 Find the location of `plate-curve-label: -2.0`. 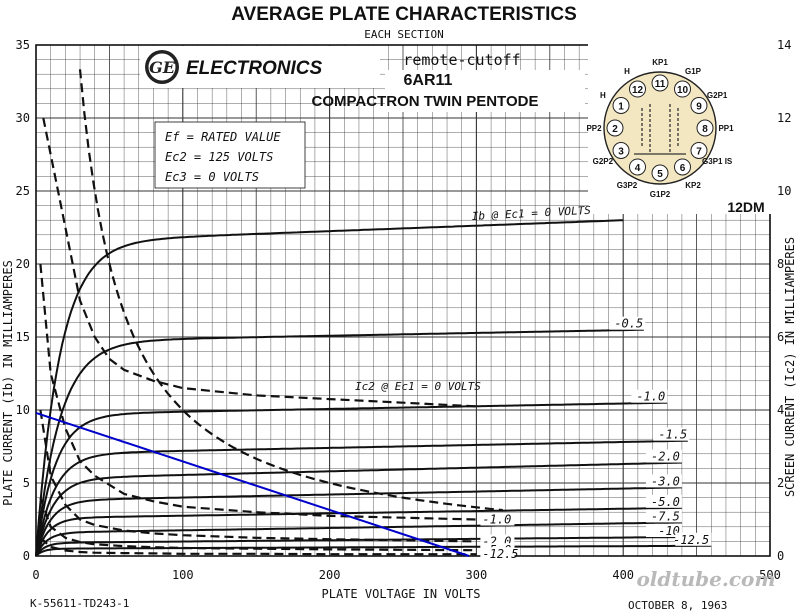

plate-curve-label: -2.0 is located at coordinates (665, 457).